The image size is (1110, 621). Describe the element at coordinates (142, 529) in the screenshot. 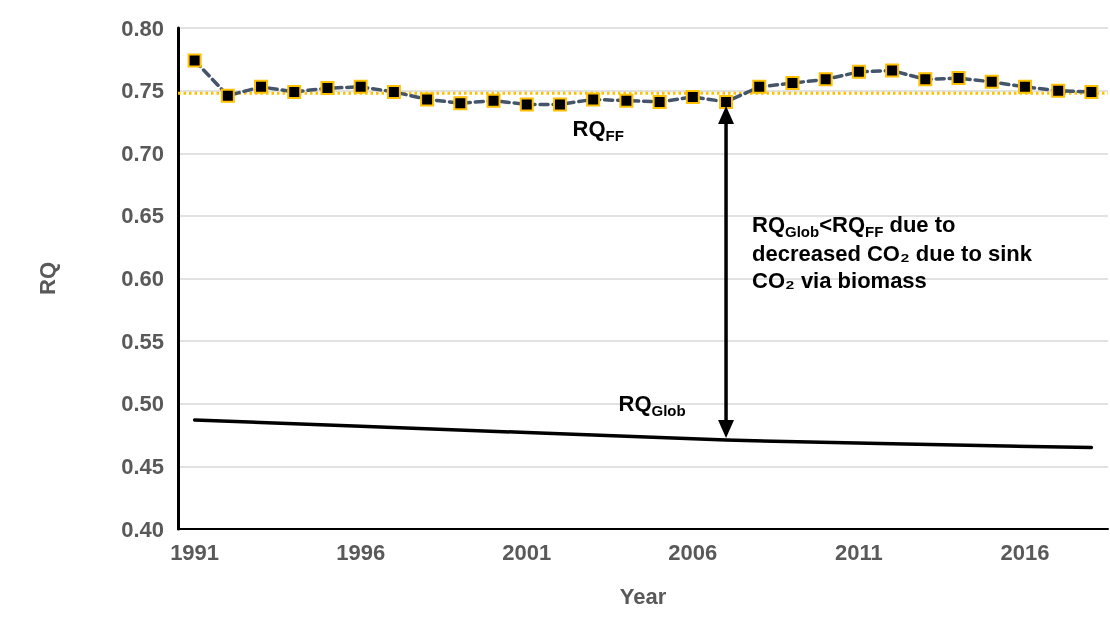

I see `y-tick-label: 0.40` at that location.